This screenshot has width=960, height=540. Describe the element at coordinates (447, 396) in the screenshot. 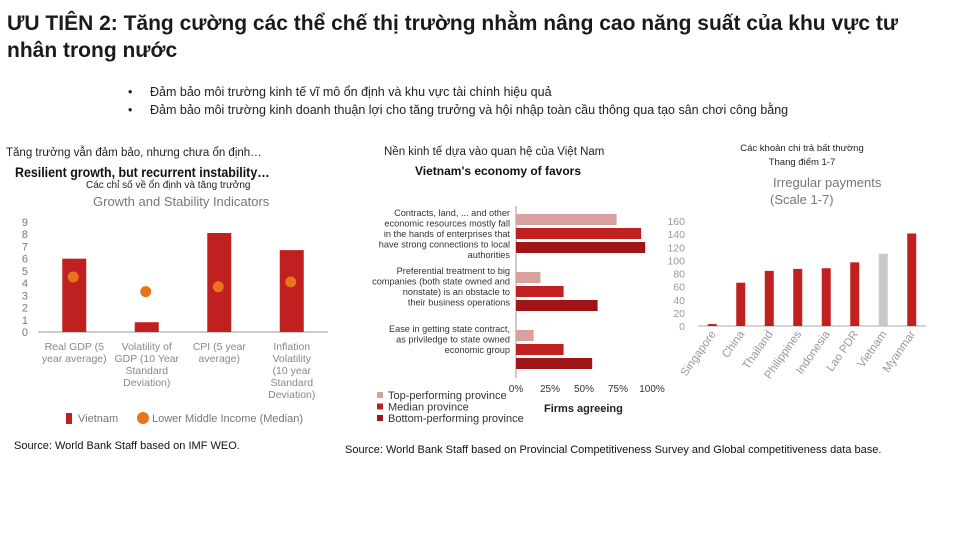

I see `legend-label: Top-performing province` at that location.